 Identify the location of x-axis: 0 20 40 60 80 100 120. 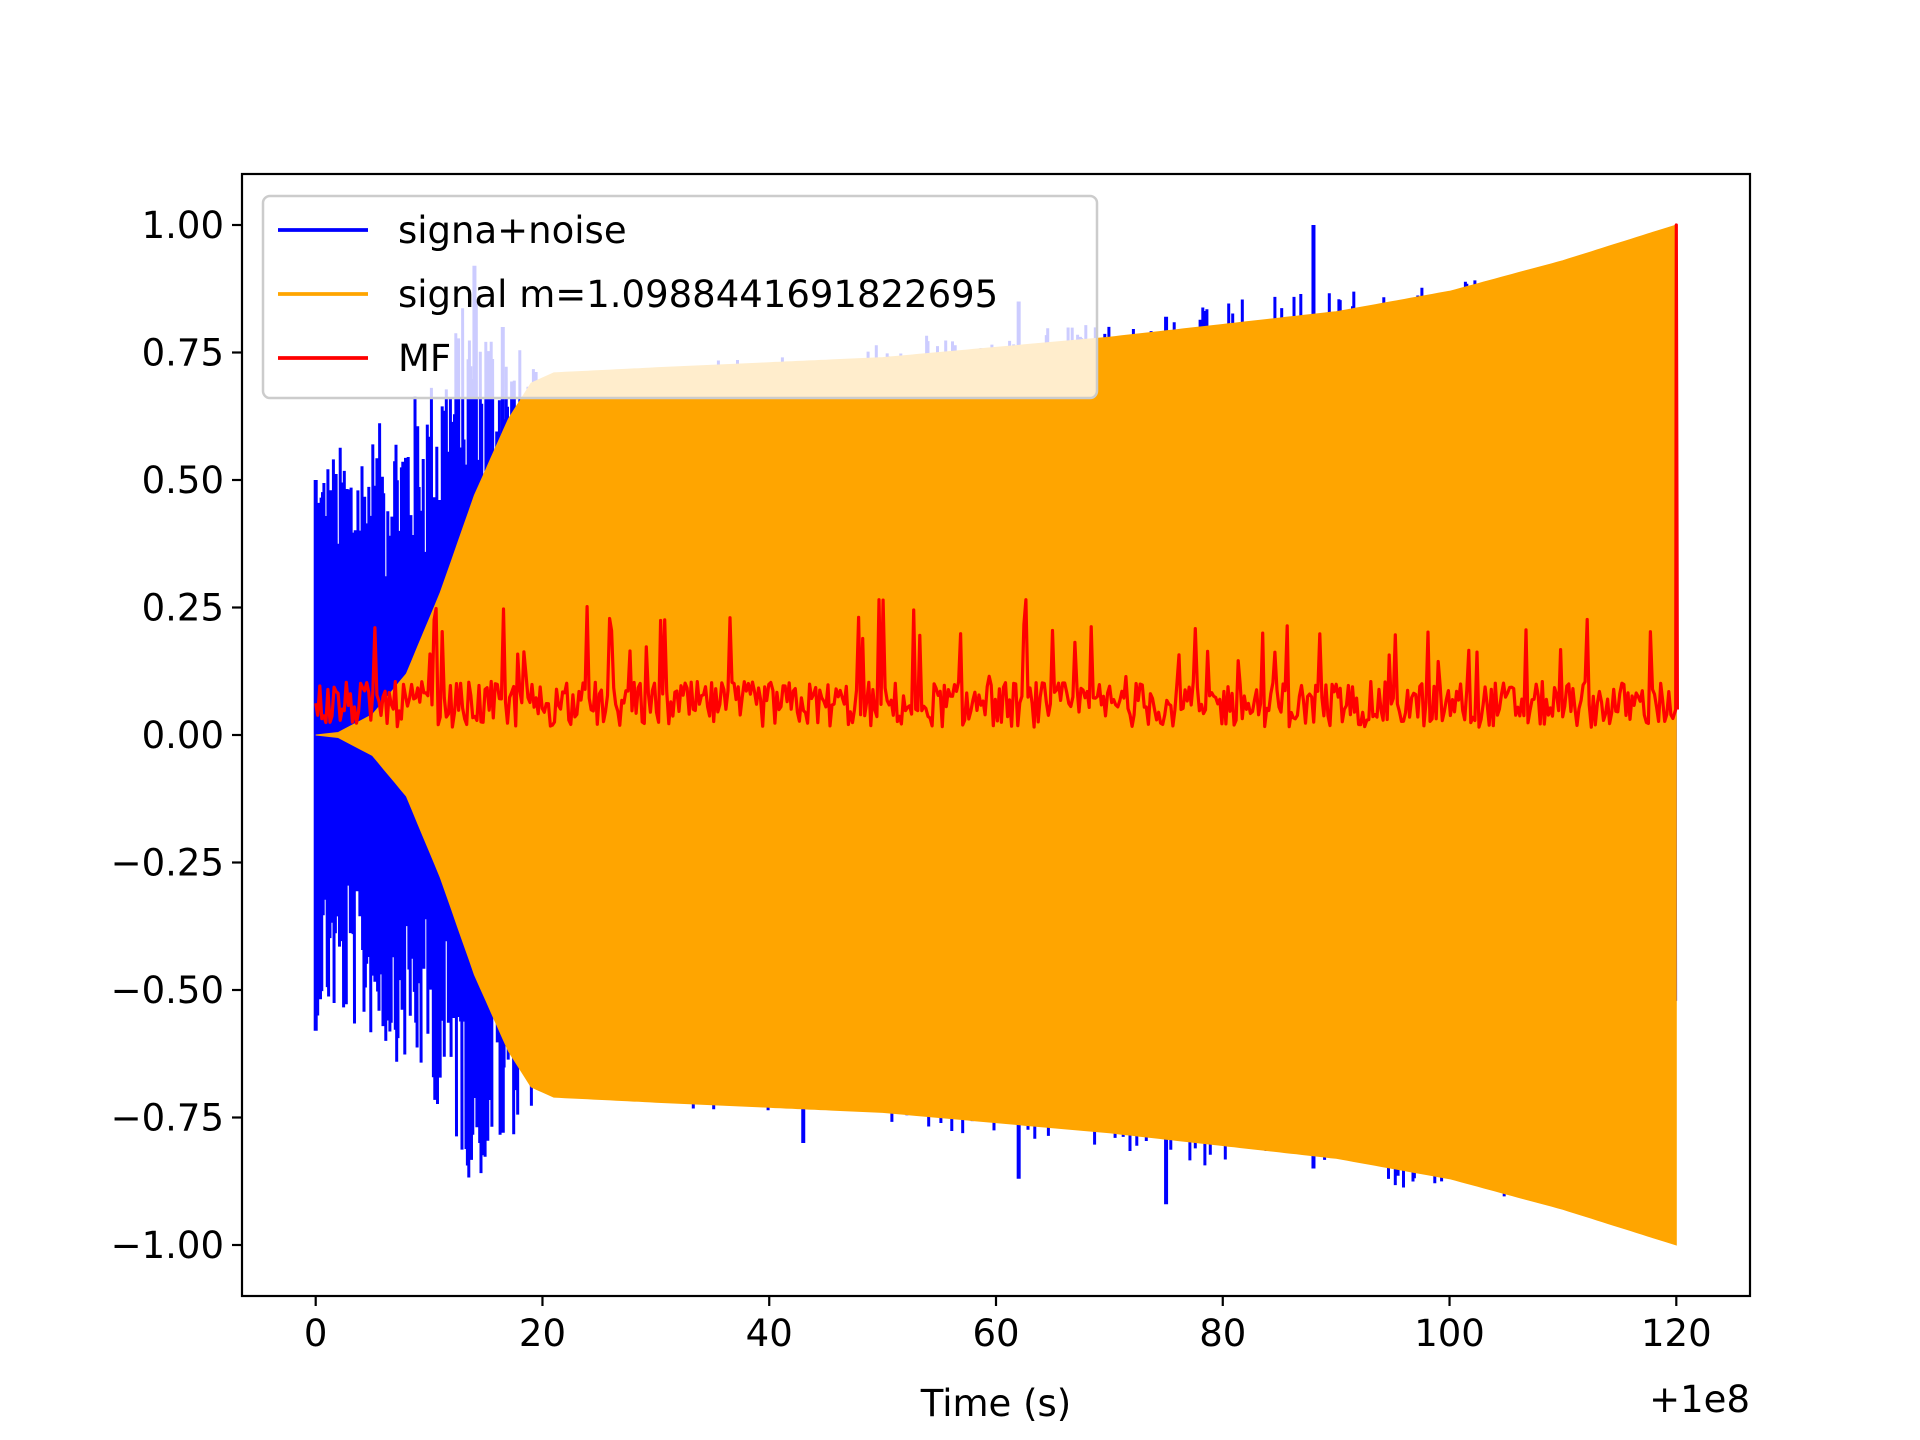
(1008, 1325).